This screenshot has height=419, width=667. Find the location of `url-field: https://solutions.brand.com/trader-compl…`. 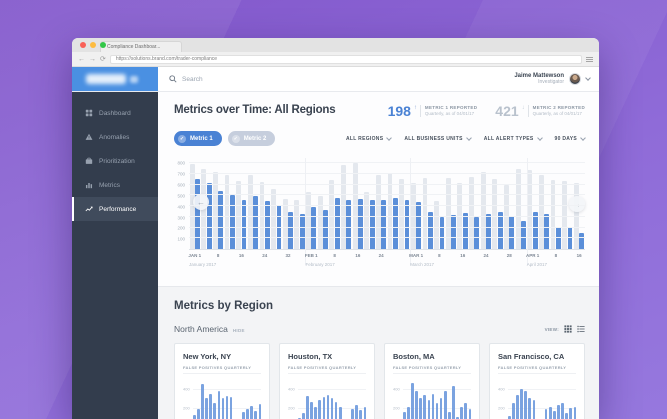

url-field: https://solutions.brand.com/trader-compl… is located at coordinates (345, 59).